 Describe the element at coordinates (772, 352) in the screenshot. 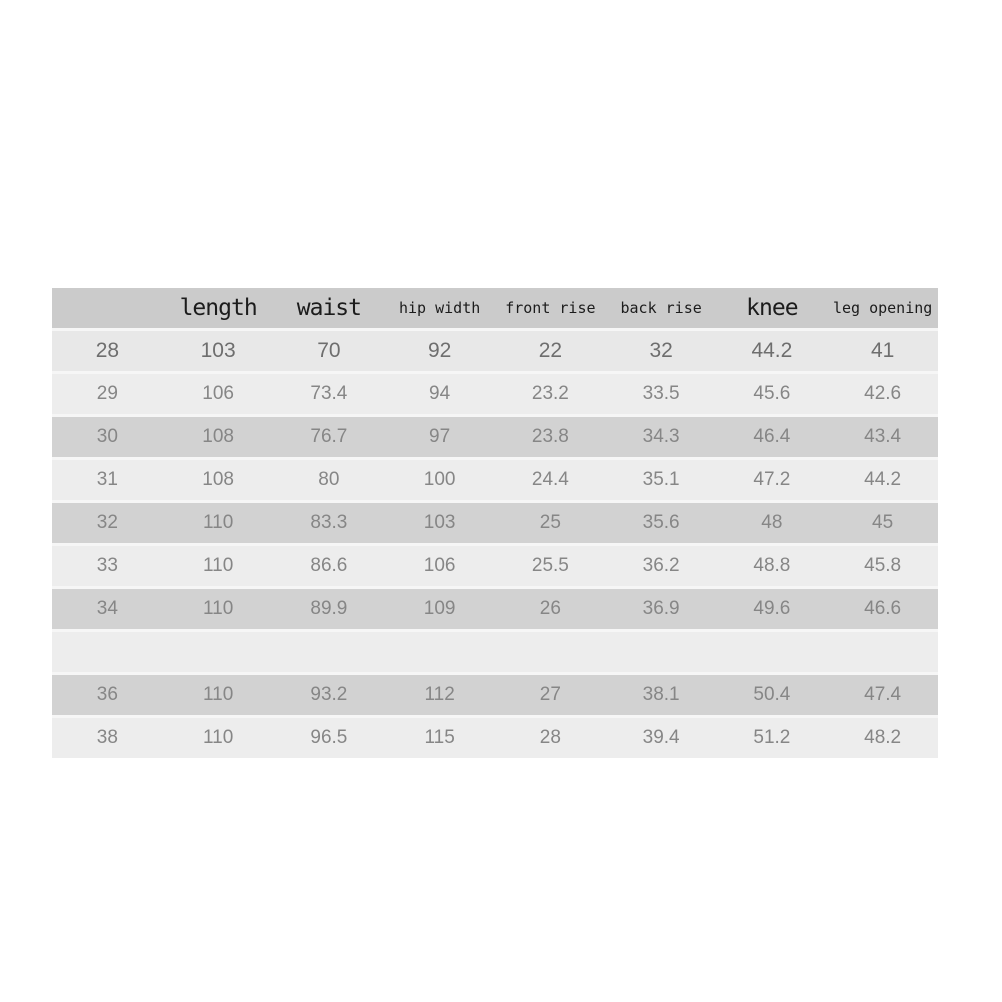

I see `cell-knee: 44.2` at that location.